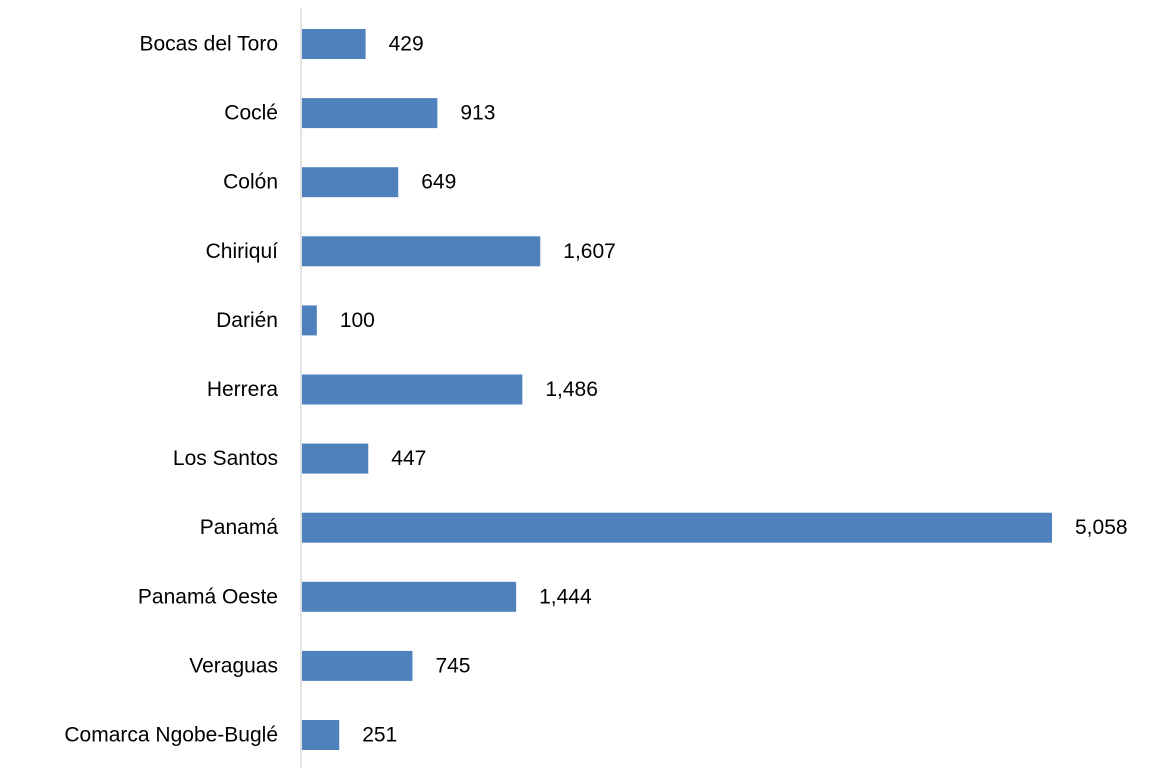 This screenshot has width=1149, height=769. I want to click on category-label: Herrera, so click(243, 389).